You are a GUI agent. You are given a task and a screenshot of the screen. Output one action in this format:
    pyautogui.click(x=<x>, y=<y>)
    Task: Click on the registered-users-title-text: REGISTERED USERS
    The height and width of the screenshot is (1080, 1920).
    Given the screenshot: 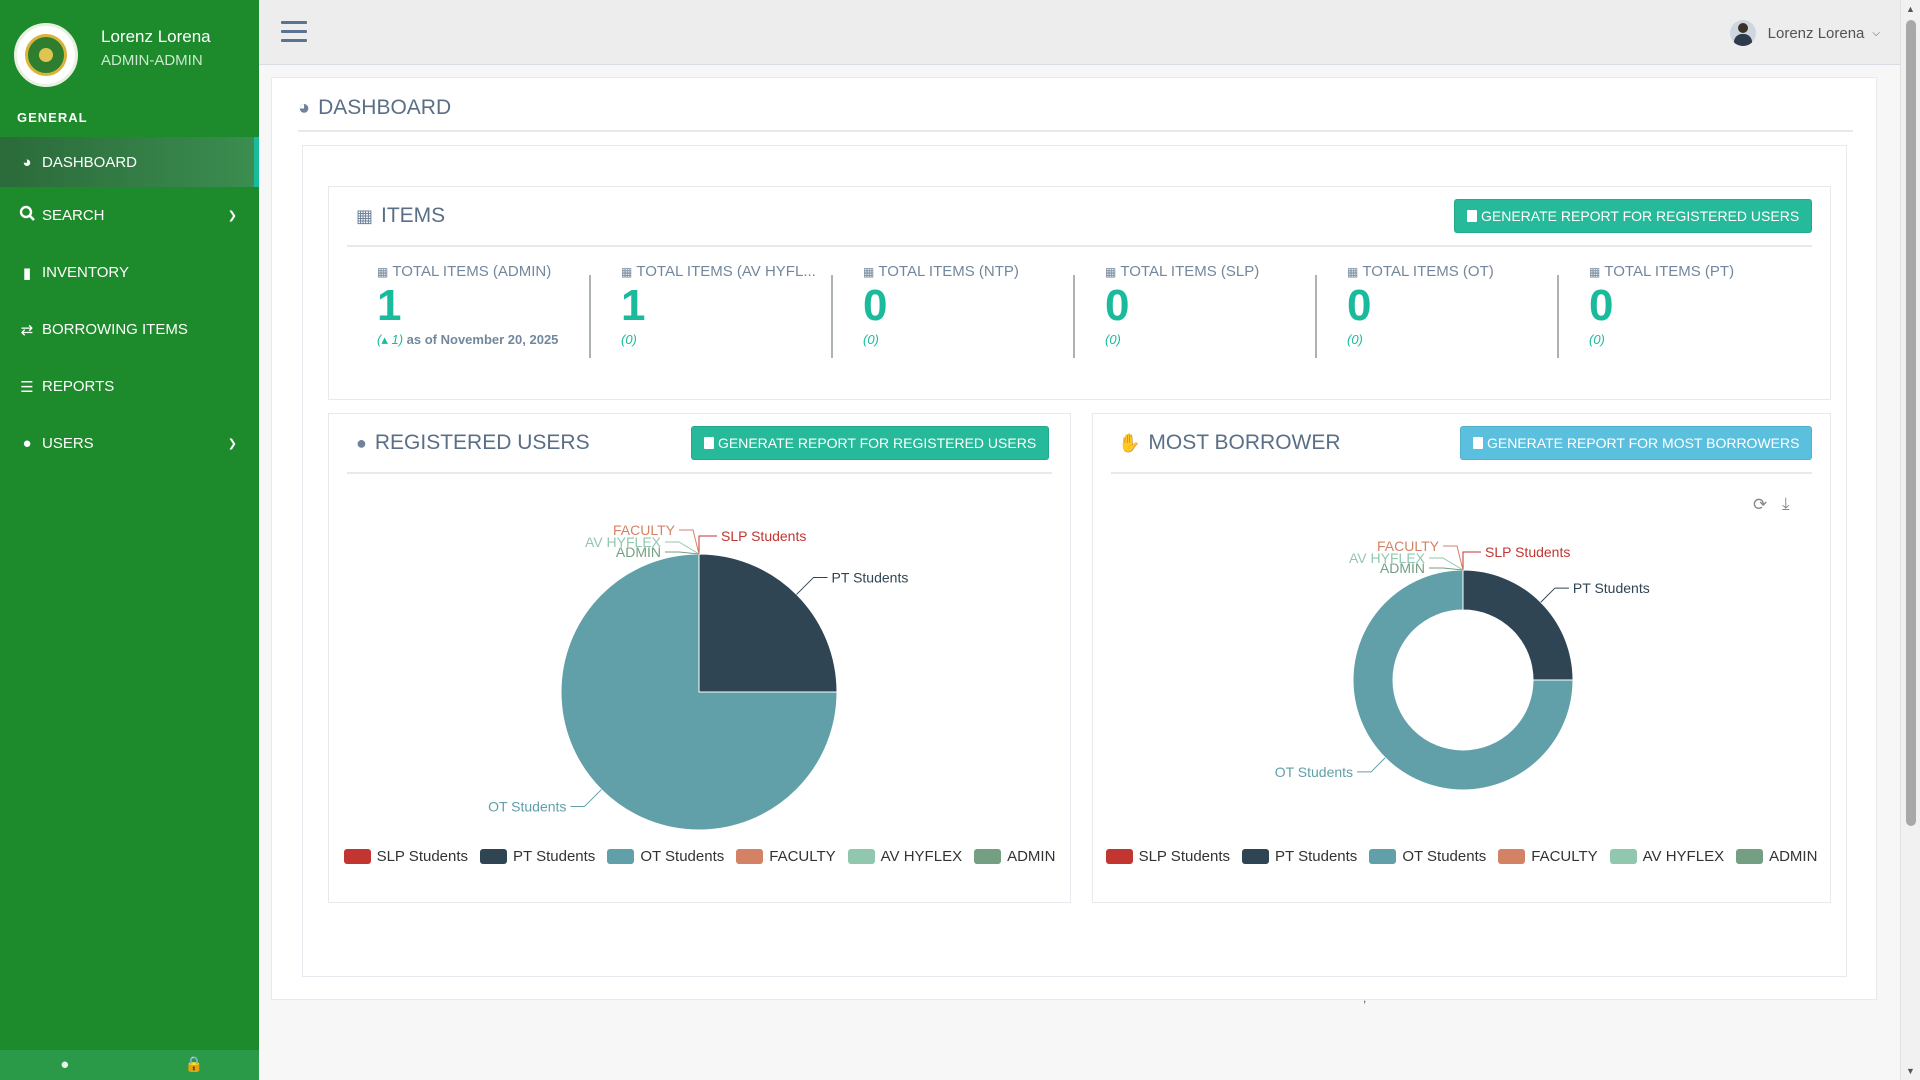 What is the action you would take?
    pyautogui.click(x=482, y=442)
    